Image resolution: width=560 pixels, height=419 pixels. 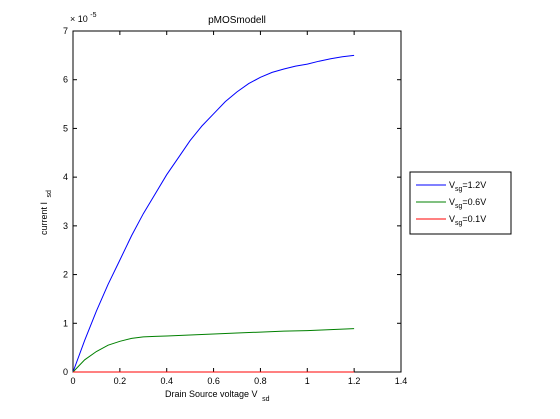 I want to click on x-axis-label-main: Drain Source voltage V, so click(x=211, y=394).